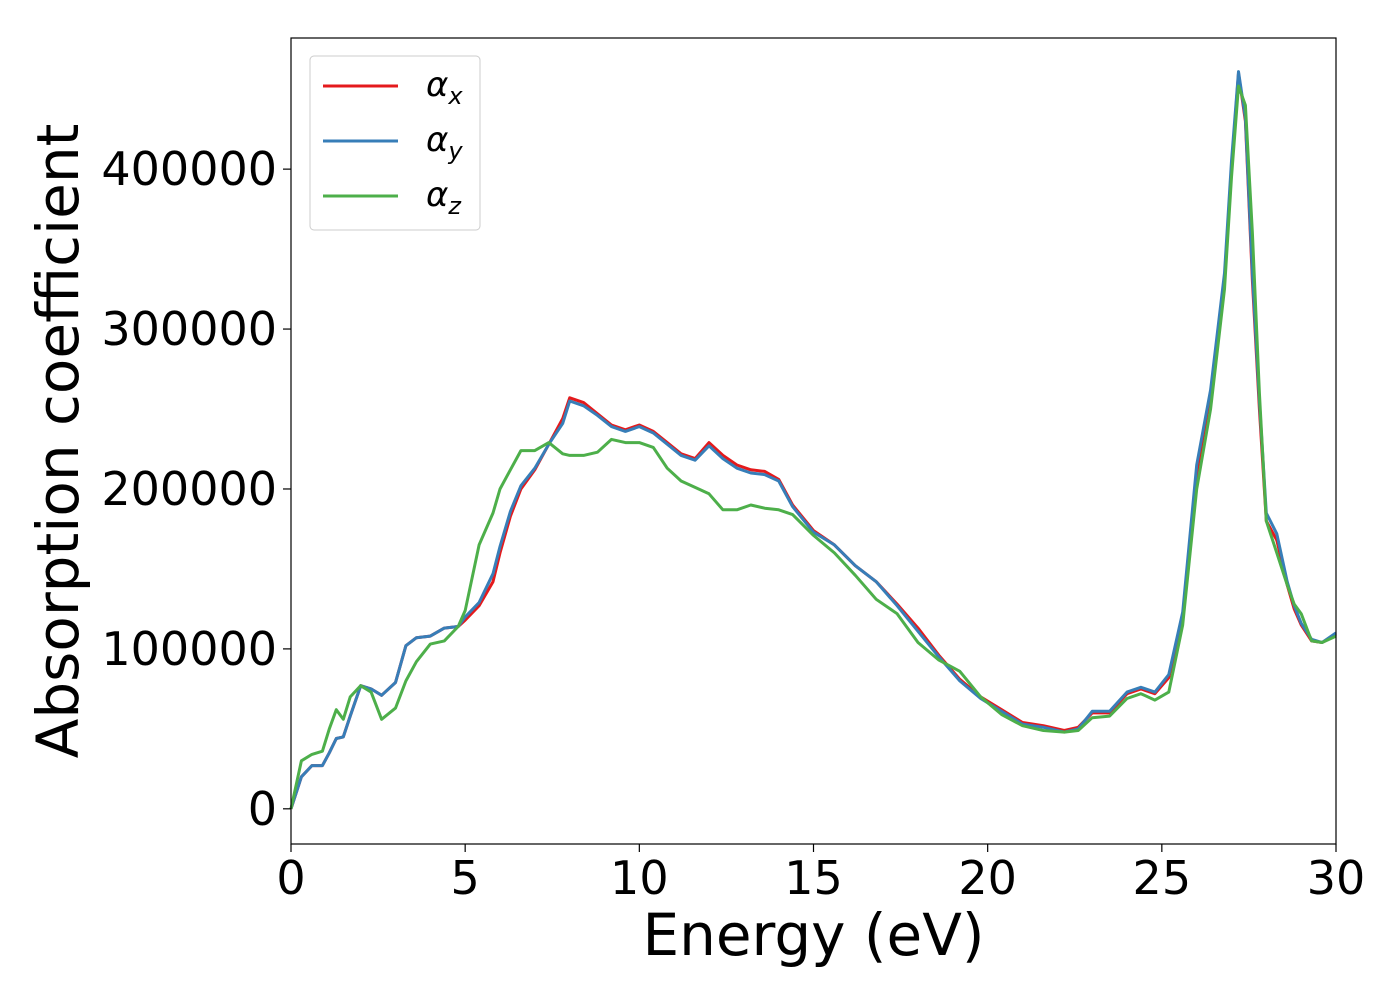  What do you see at coordinates (189, 489) in the screenshot?
I see `y-tick-label: 200000` at bounding box center [189, 489].